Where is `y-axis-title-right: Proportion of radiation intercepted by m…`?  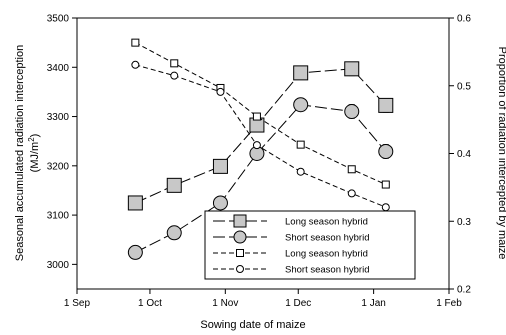 y-axis-title-right: Proportion of radiation intercepted by m… is located at coordinates (501, 153).